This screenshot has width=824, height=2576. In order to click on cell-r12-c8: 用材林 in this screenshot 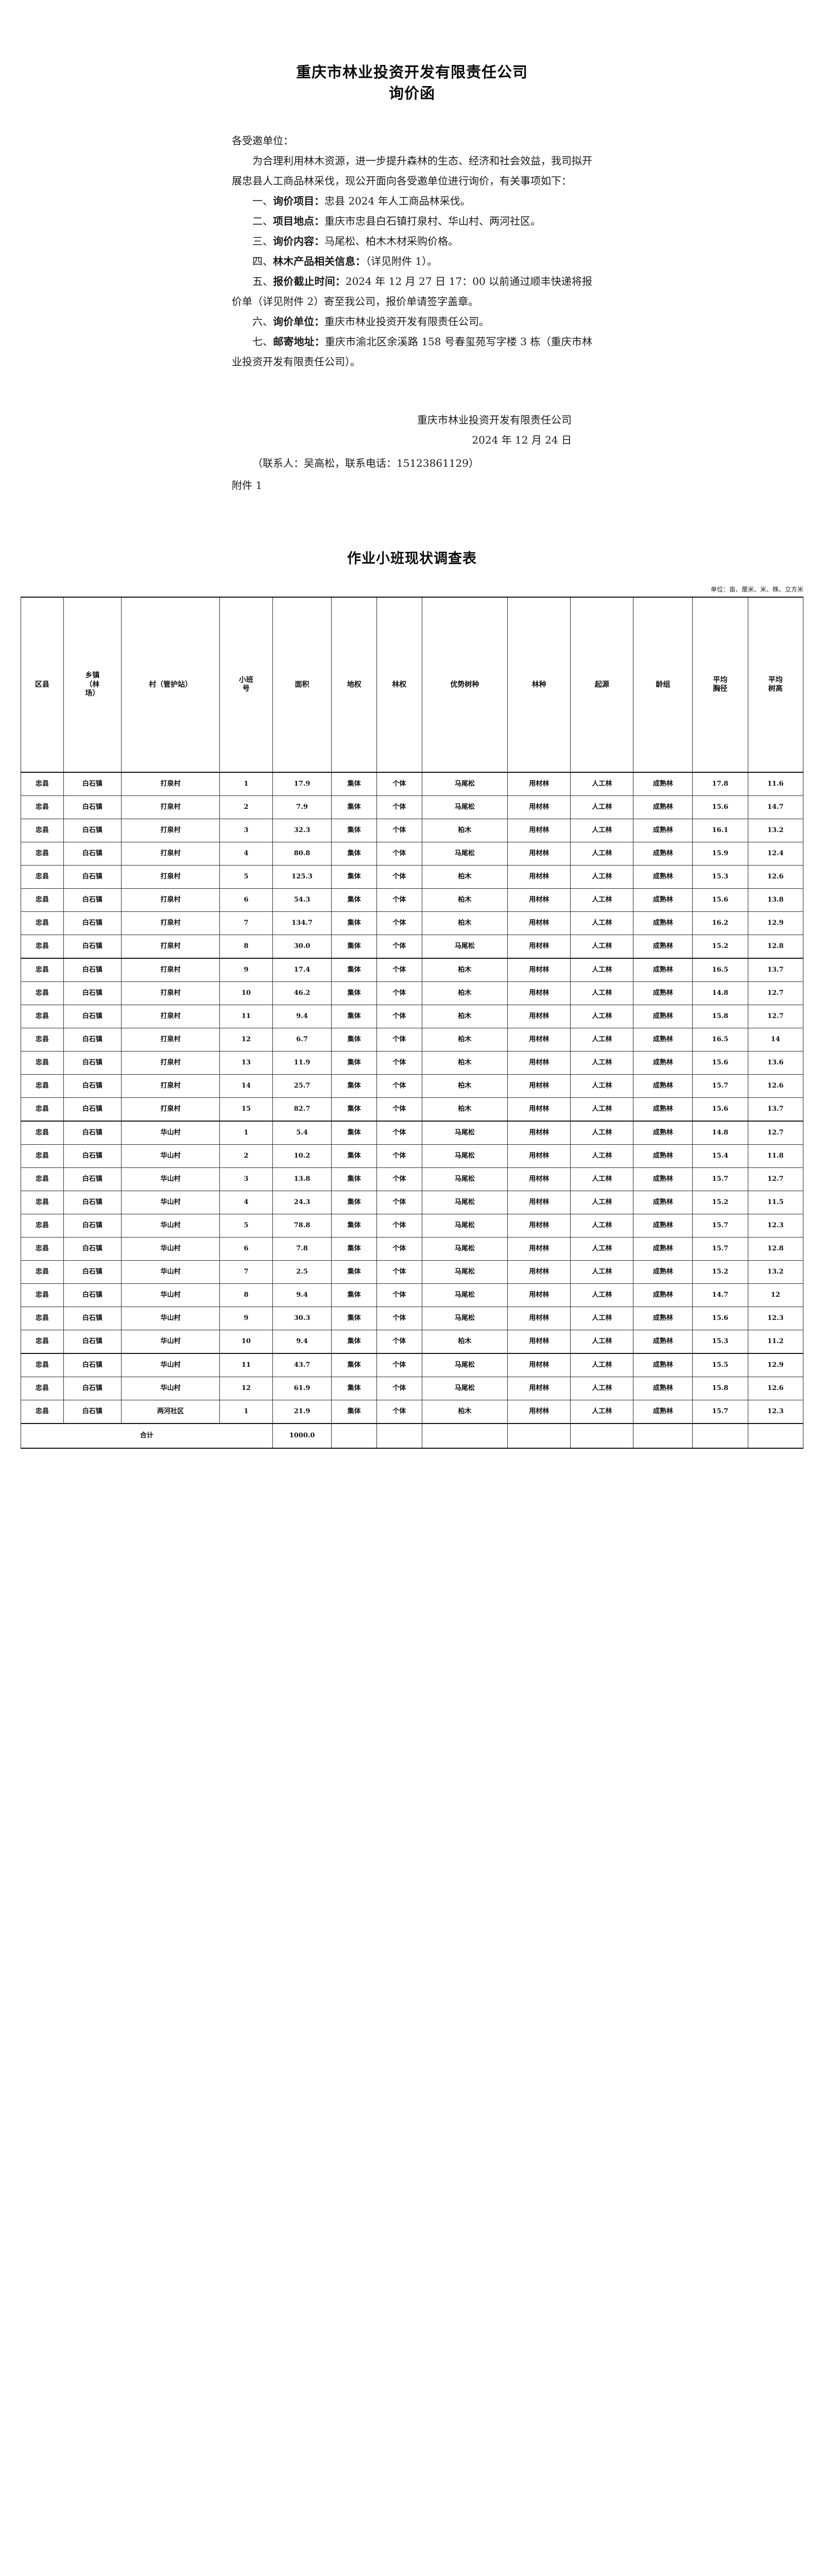, I will do `click(539, 1063)`.